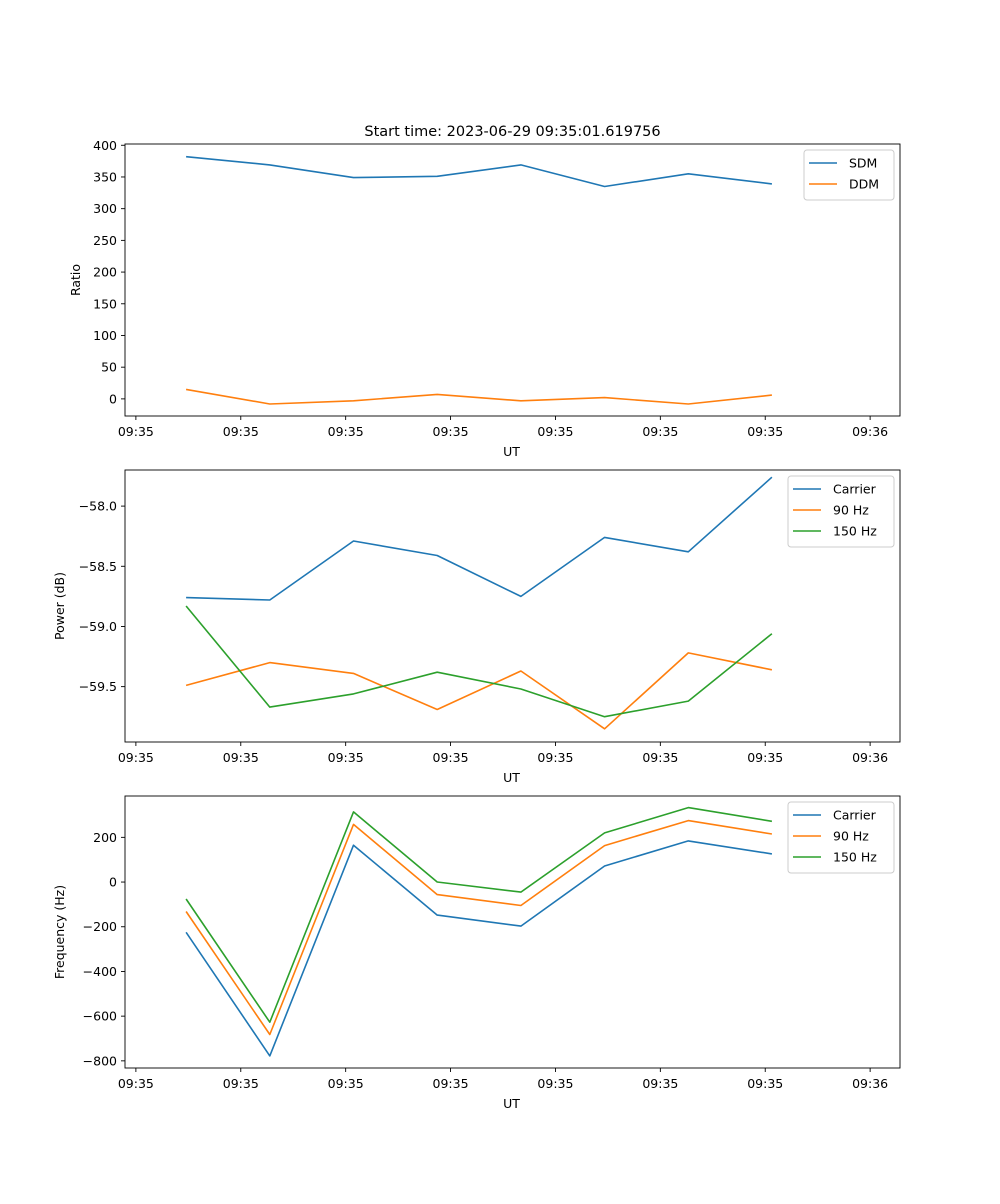 This screenshot has height=1204, width=1000. I want to click on y-tick-label: 400, so click(105, 145).